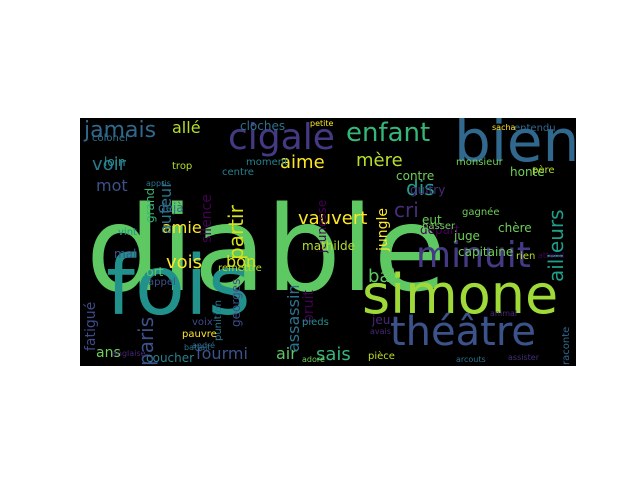 Image resolution: width=640 pixels, height=480 pixels. I want to click on cloud-word: fois, so click(178, 286).